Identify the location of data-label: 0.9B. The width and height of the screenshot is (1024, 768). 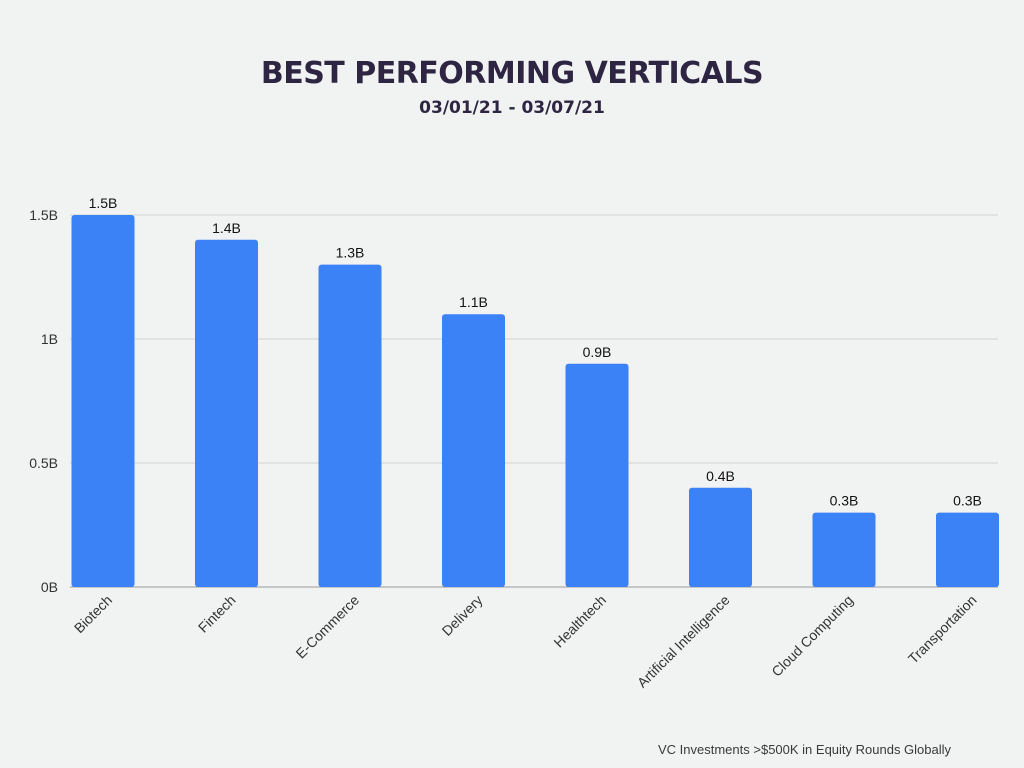
(597, 352).